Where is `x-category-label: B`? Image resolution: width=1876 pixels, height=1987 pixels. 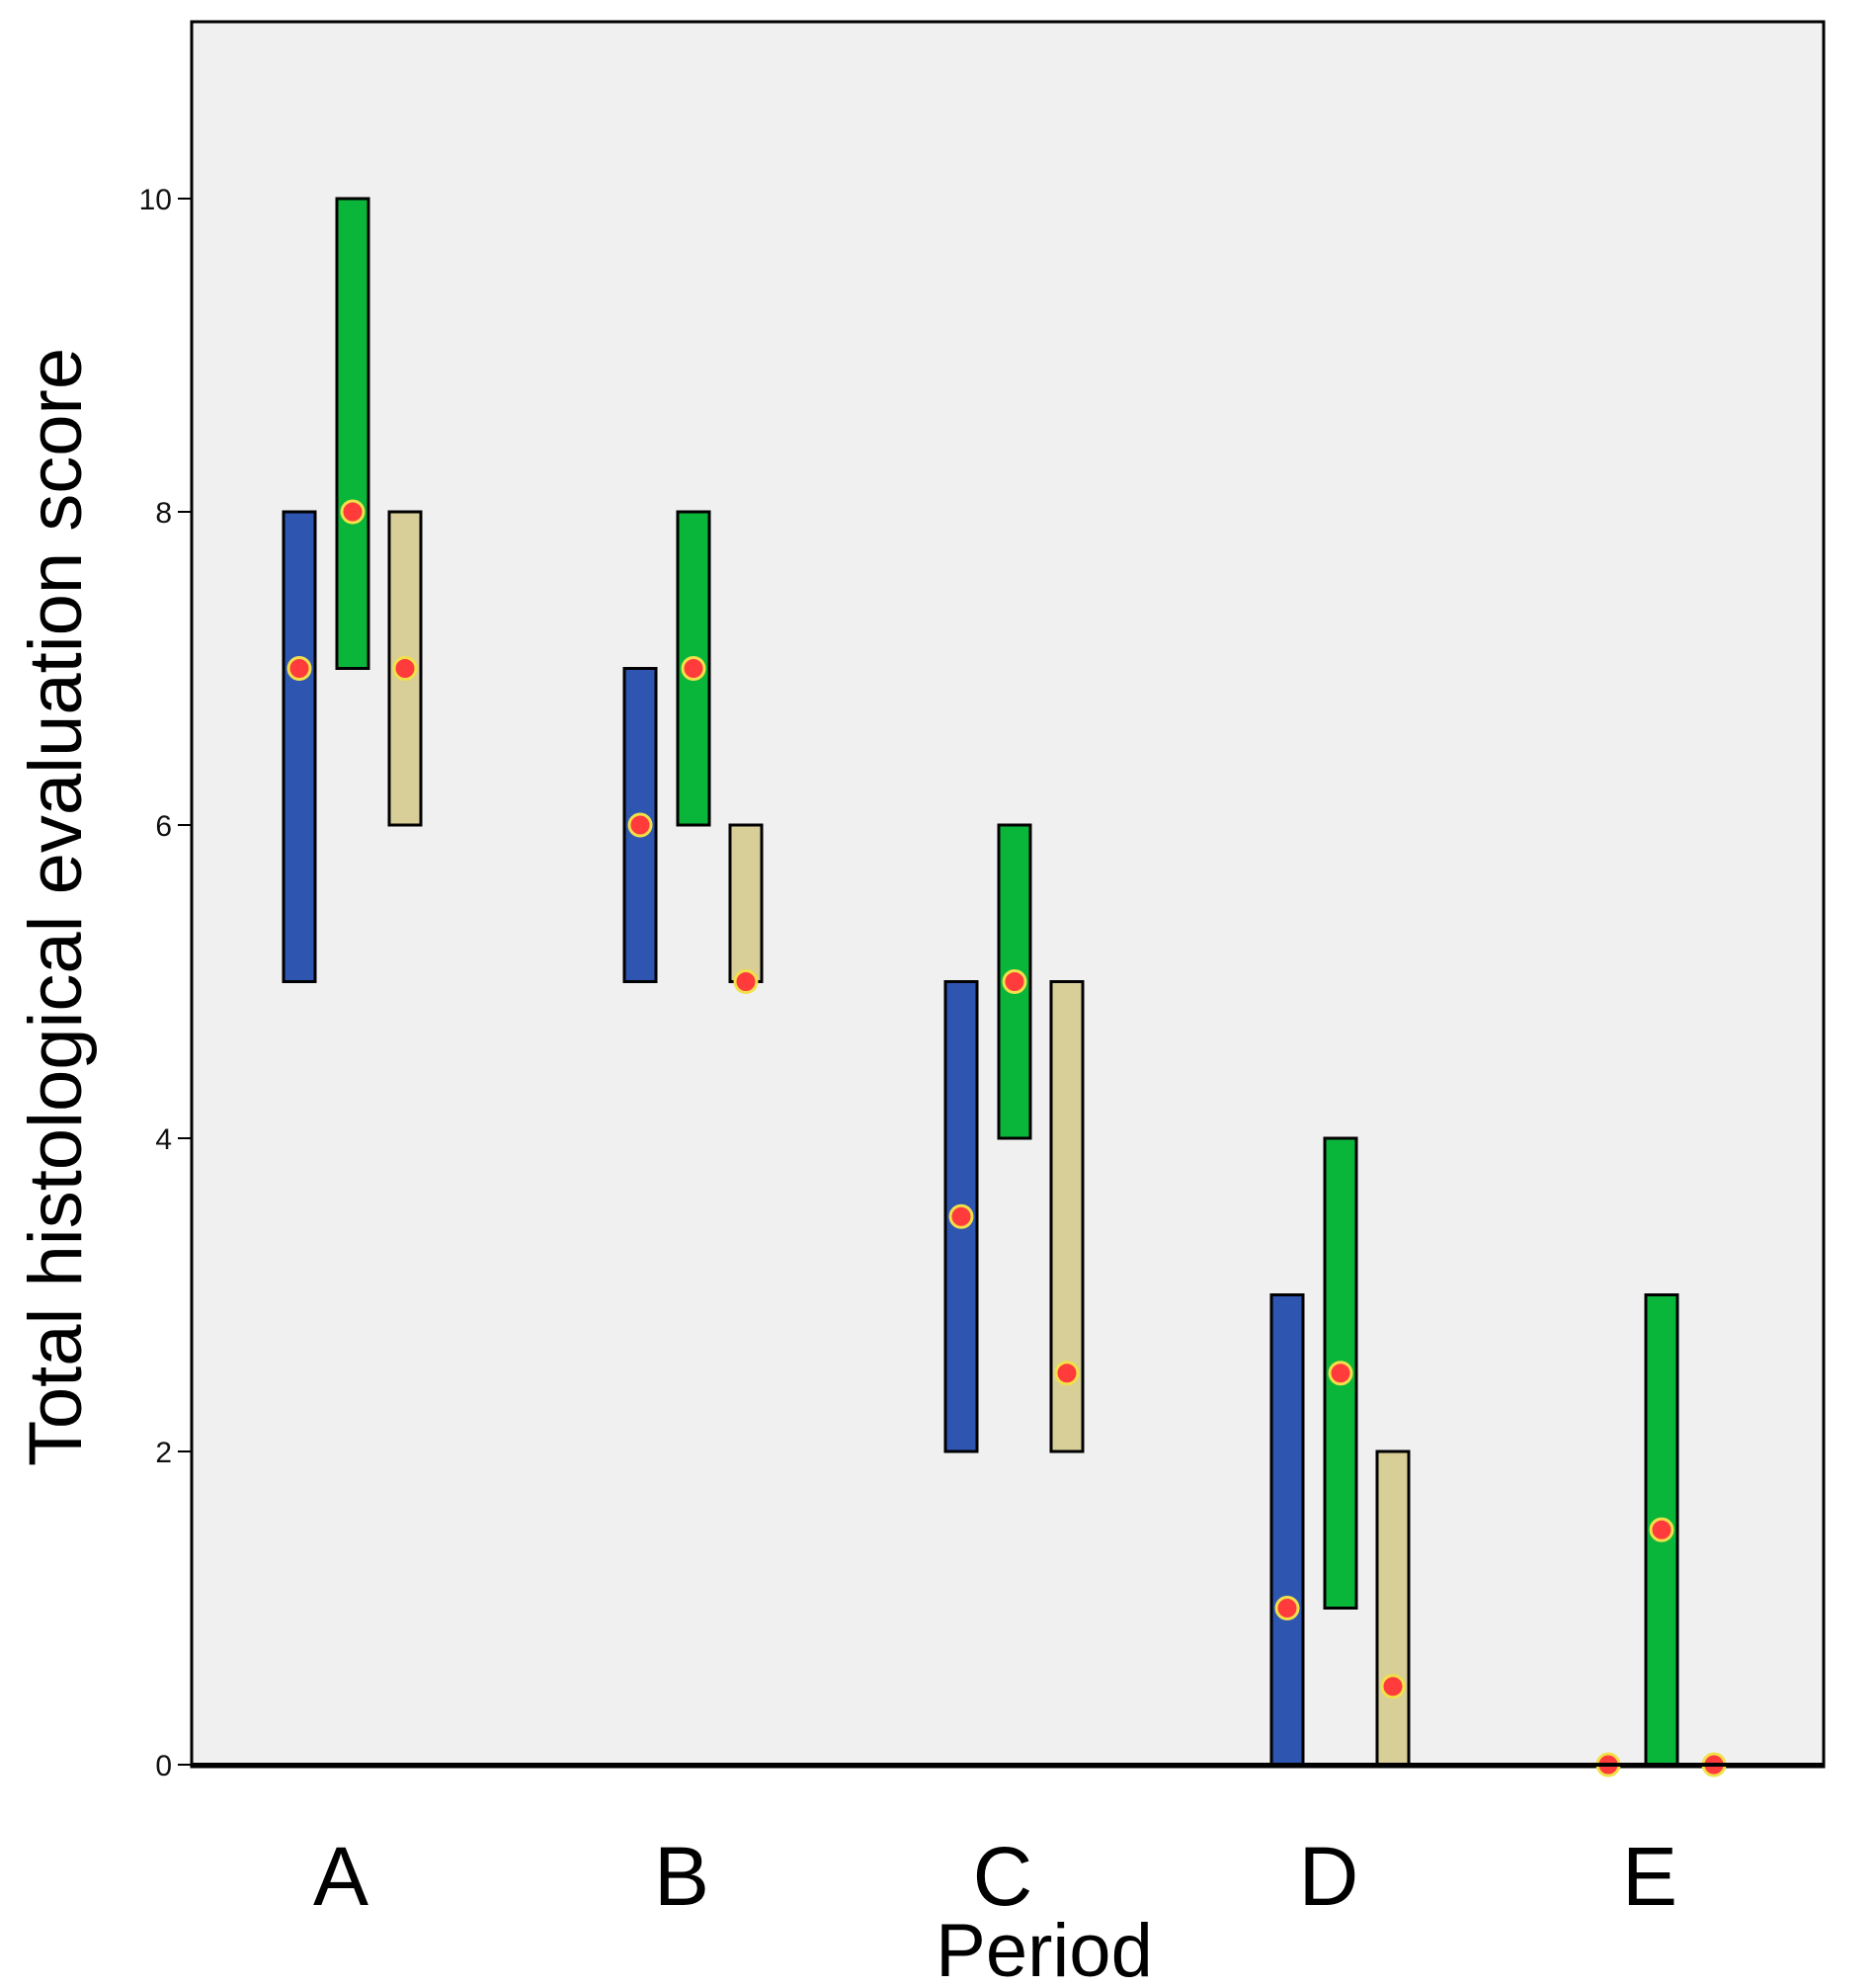
x-category-label: B is located at coordinates (681, 1876).